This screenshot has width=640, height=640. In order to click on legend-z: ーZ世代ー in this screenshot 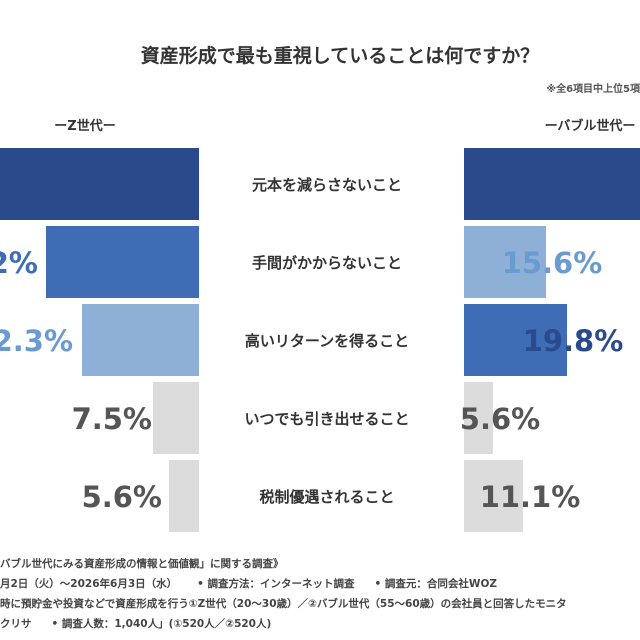, I will do `click(84, 126)`.